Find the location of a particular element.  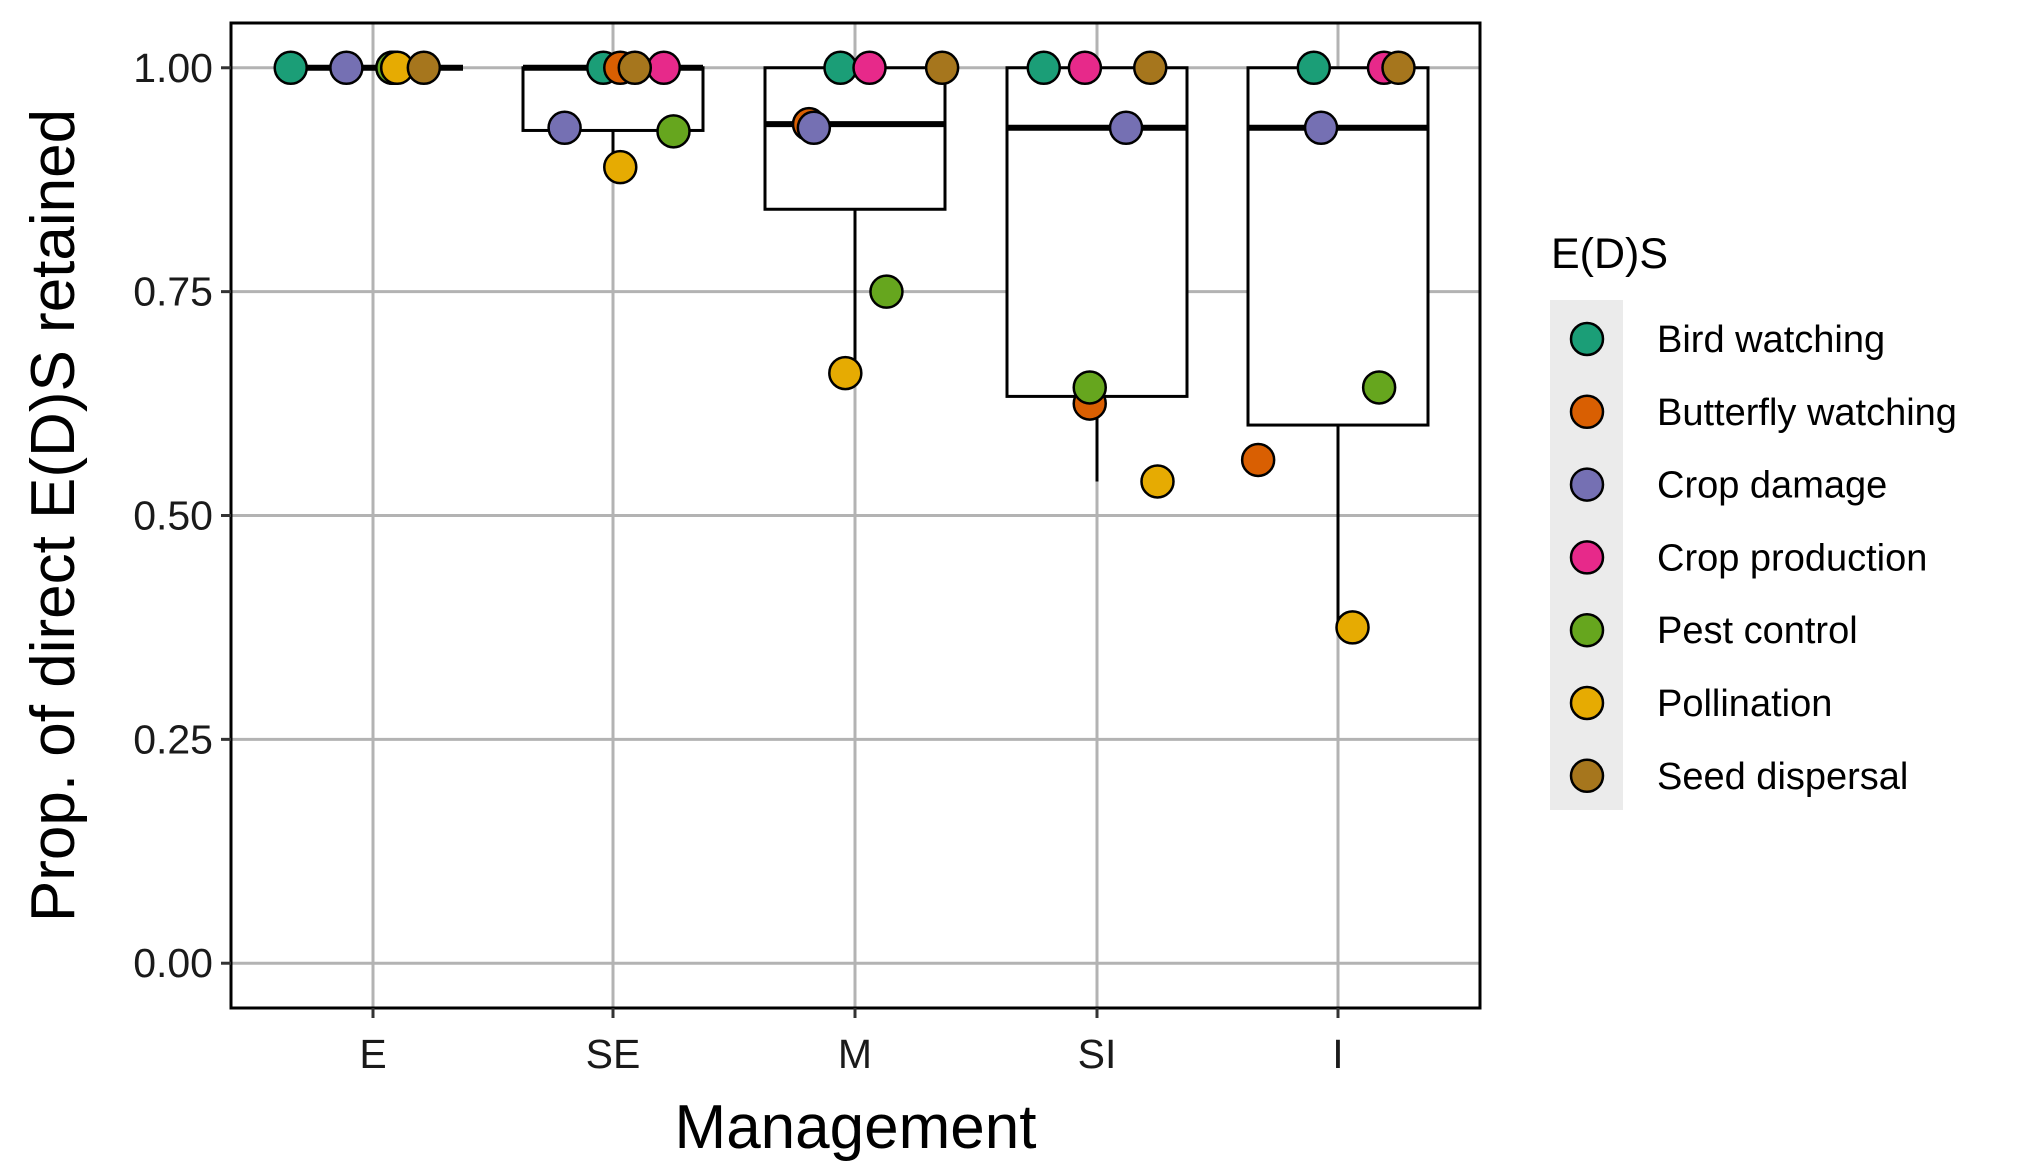

legend-label: Crop damage is located at coordinates (1772, 486).